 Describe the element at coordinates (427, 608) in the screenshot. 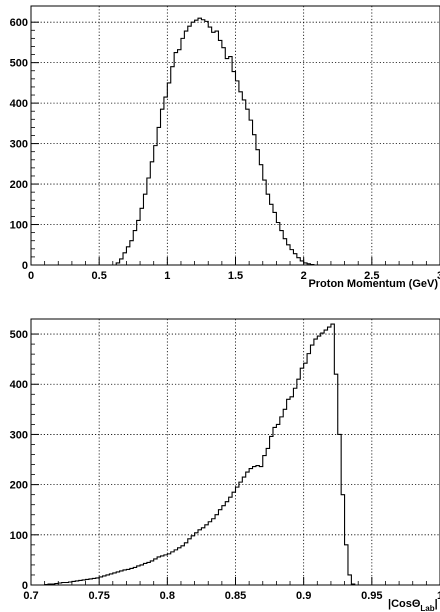

I see `x-axis-title-subscript: Lab` at that location.